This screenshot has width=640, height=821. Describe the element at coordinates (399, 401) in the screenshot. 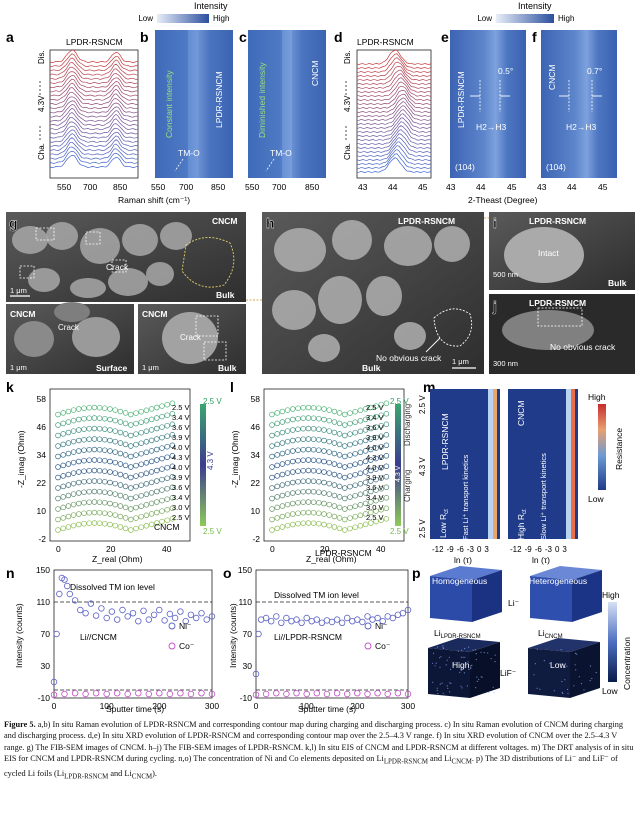

I see `panel-l-bar-top: 2.5 V` at that location.